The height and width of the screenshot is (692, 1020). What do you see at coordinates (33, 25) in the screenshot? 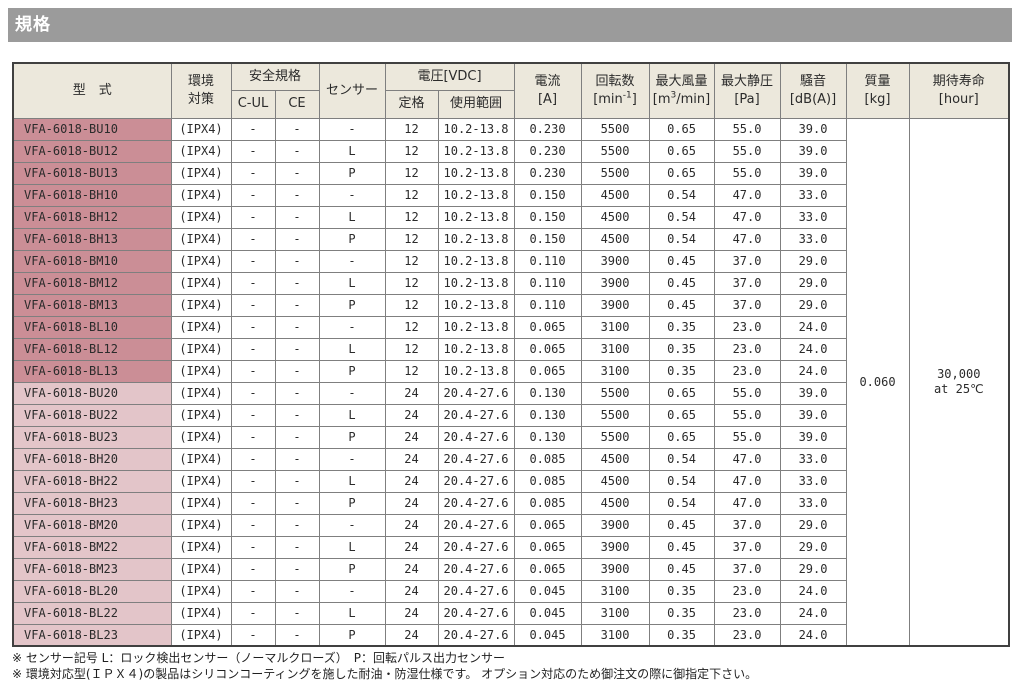
I see `page-title: 規格` at bounding box center [33, 25].